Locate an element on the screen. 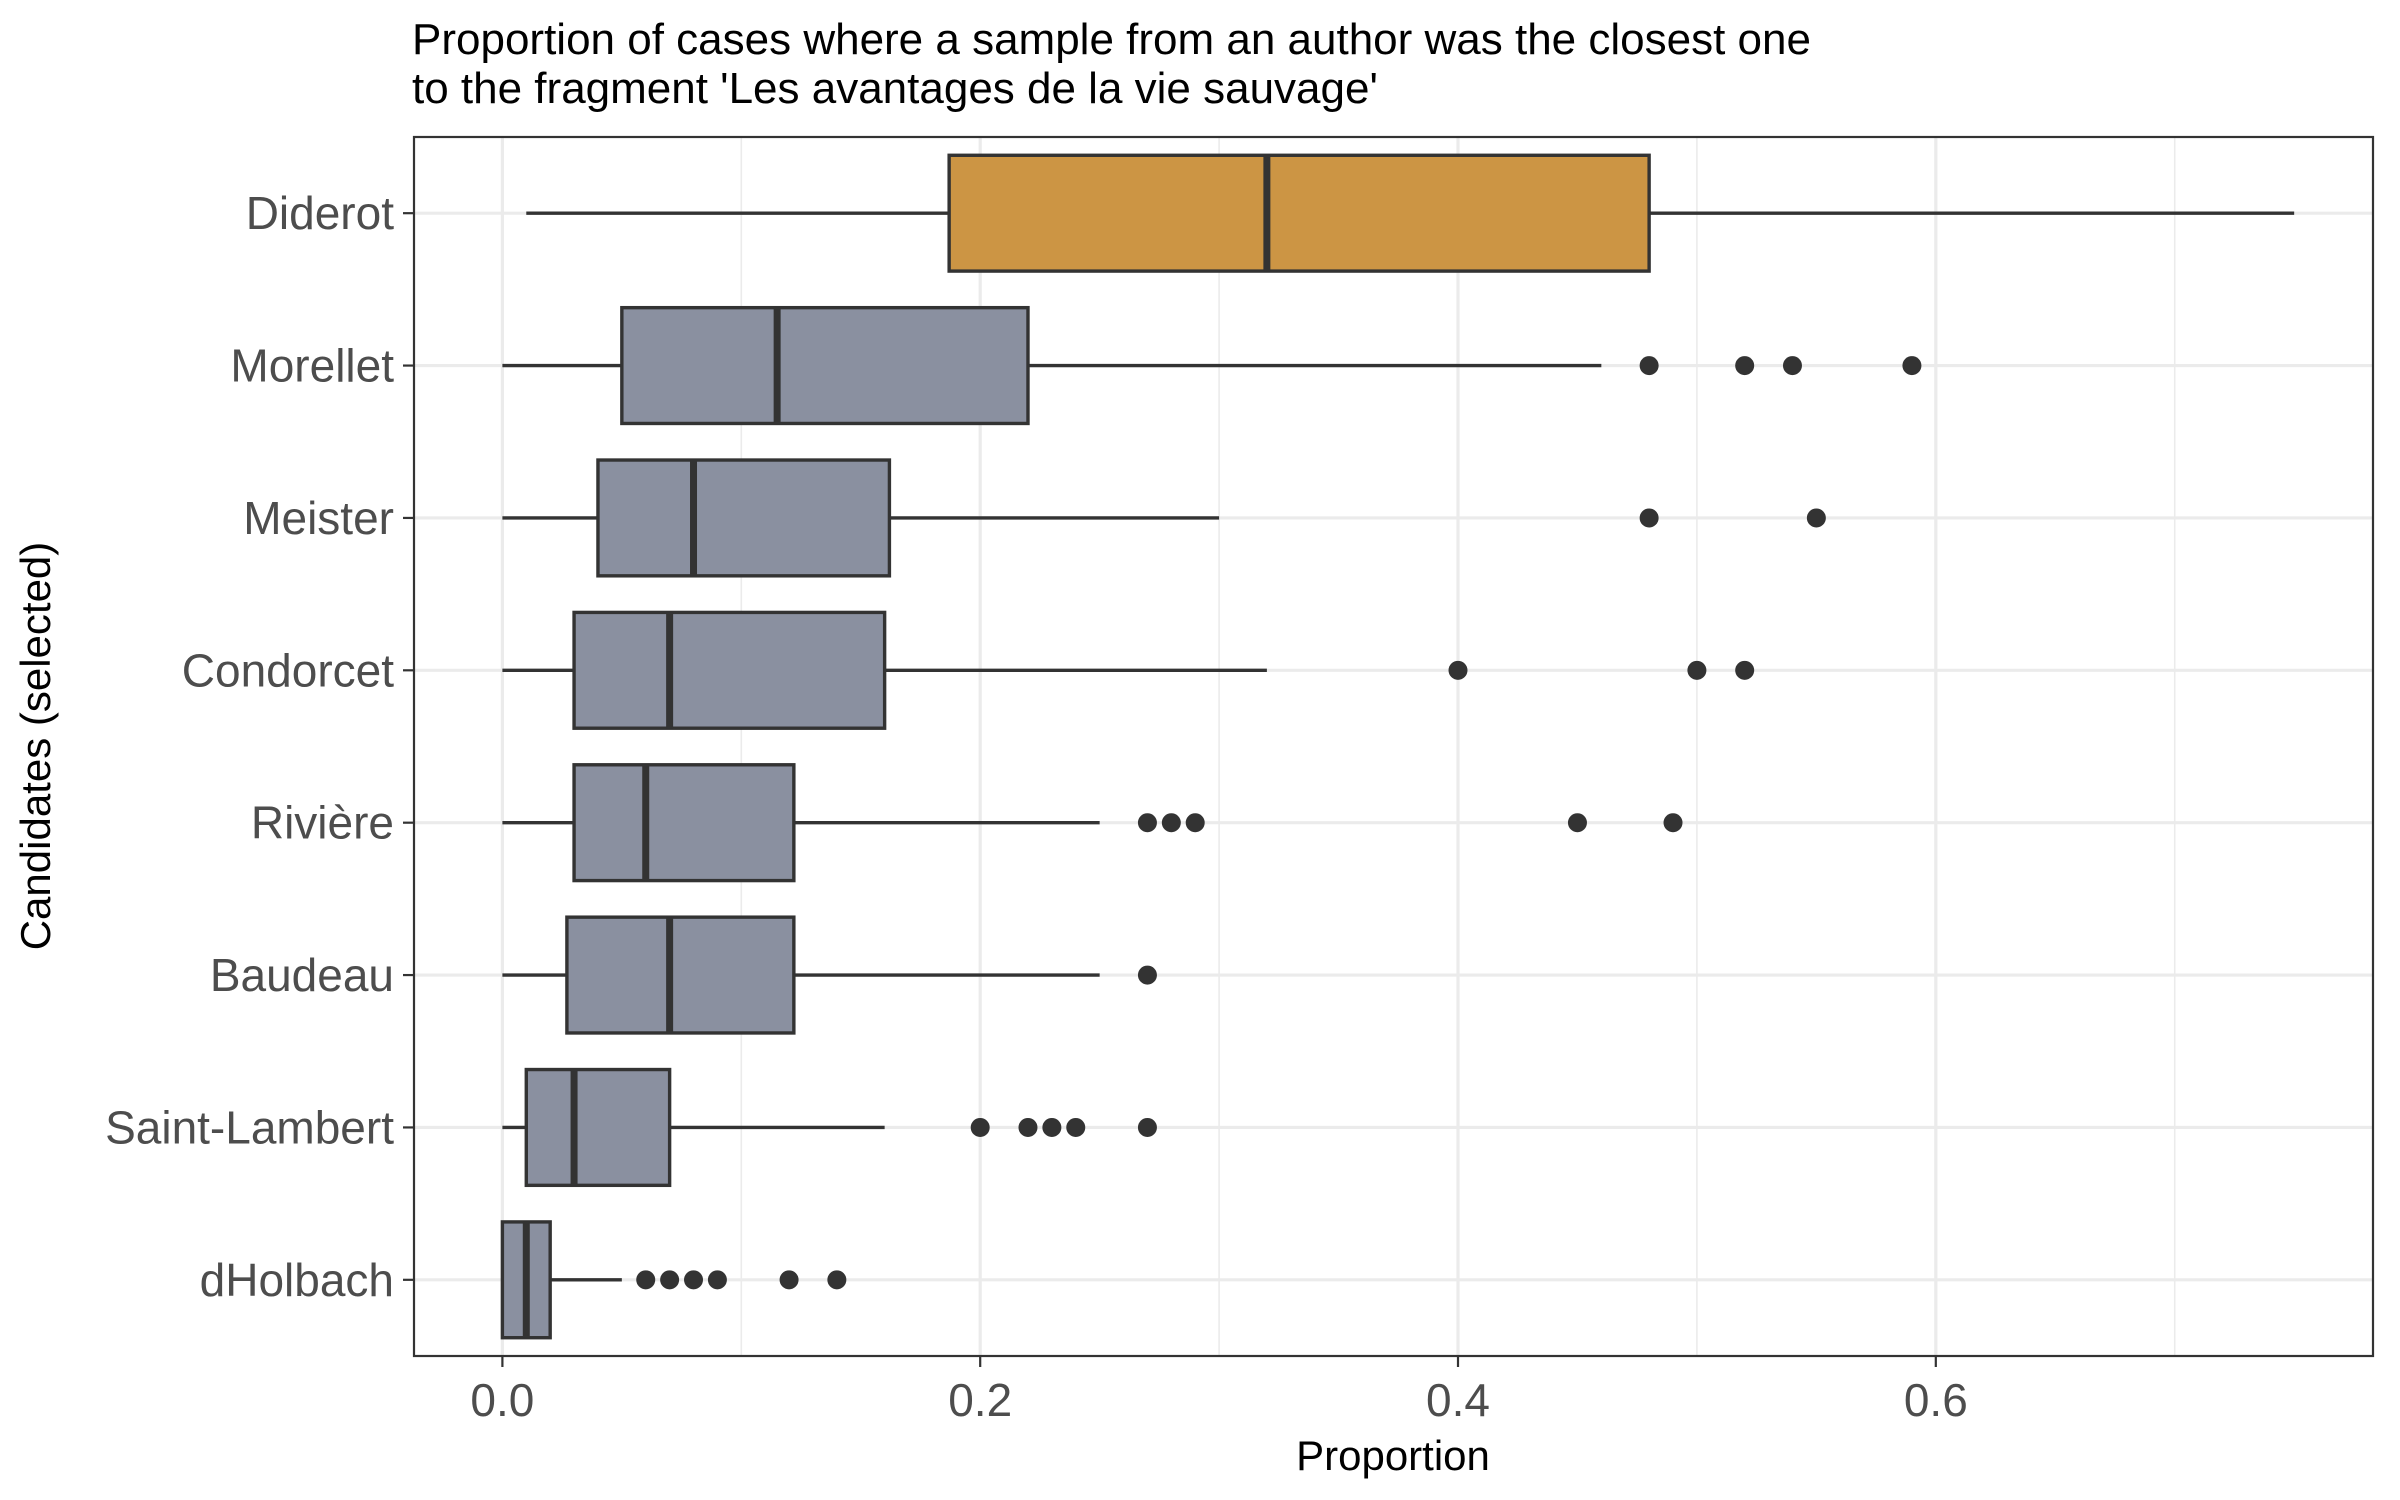  category-label: Diderot is located at coordinates (320, 213).